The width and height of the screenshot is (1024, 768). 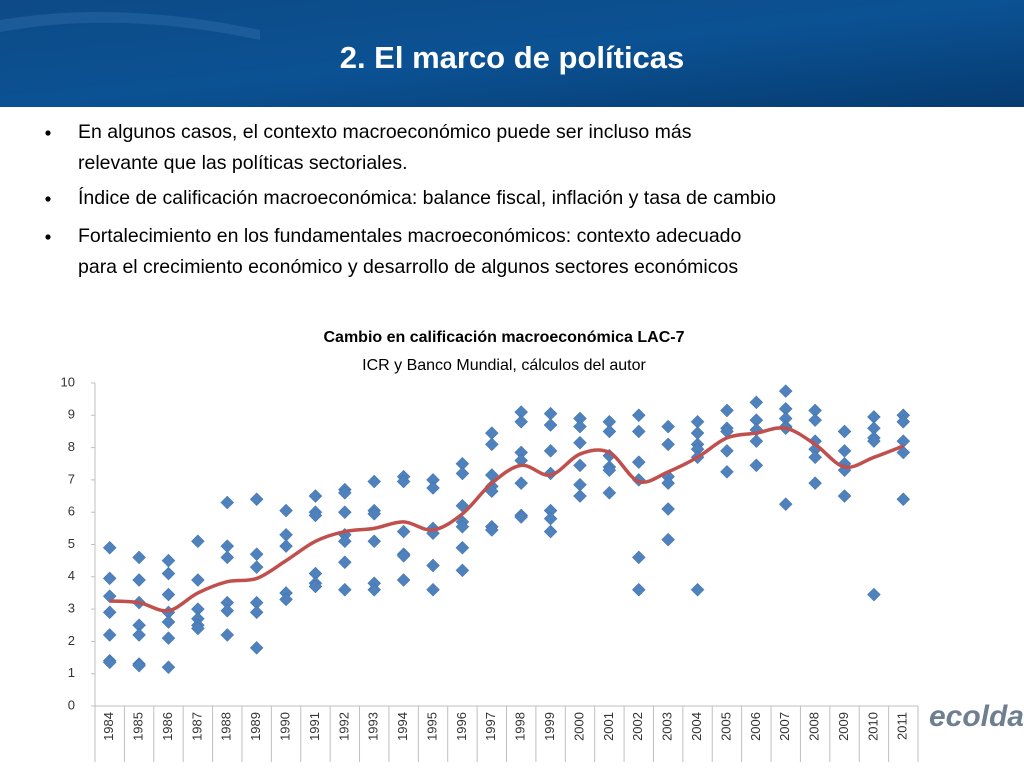 I want to click on slide-title: 2. El marco de políticas, so click(x=512, y=57).